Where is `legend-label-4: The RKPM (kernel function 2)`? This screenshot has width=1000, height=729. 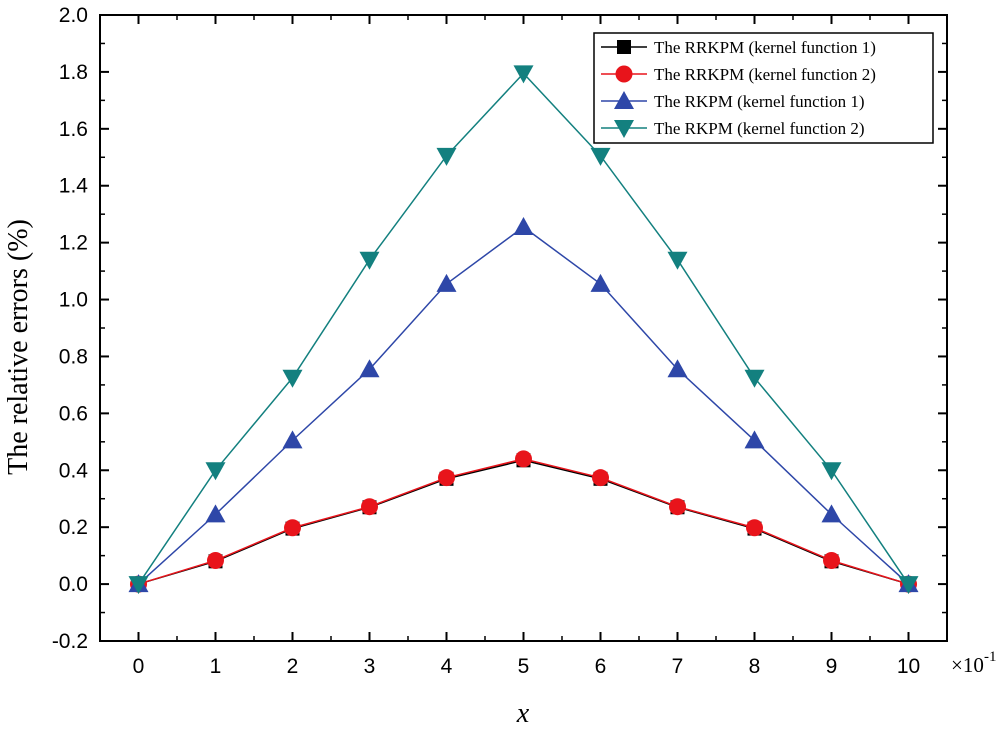 legend-label-4: The RKPM (kernel function 2) is located at coordinates (759, 128).